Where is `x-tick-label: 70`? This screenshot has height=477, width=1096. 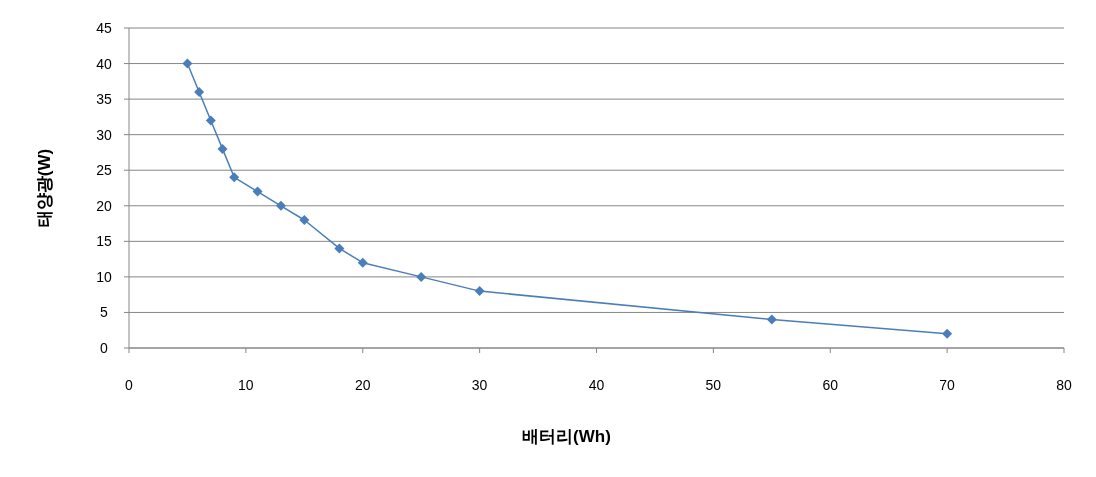
x-tick-label: 70 is located at coordinates (947, 385).